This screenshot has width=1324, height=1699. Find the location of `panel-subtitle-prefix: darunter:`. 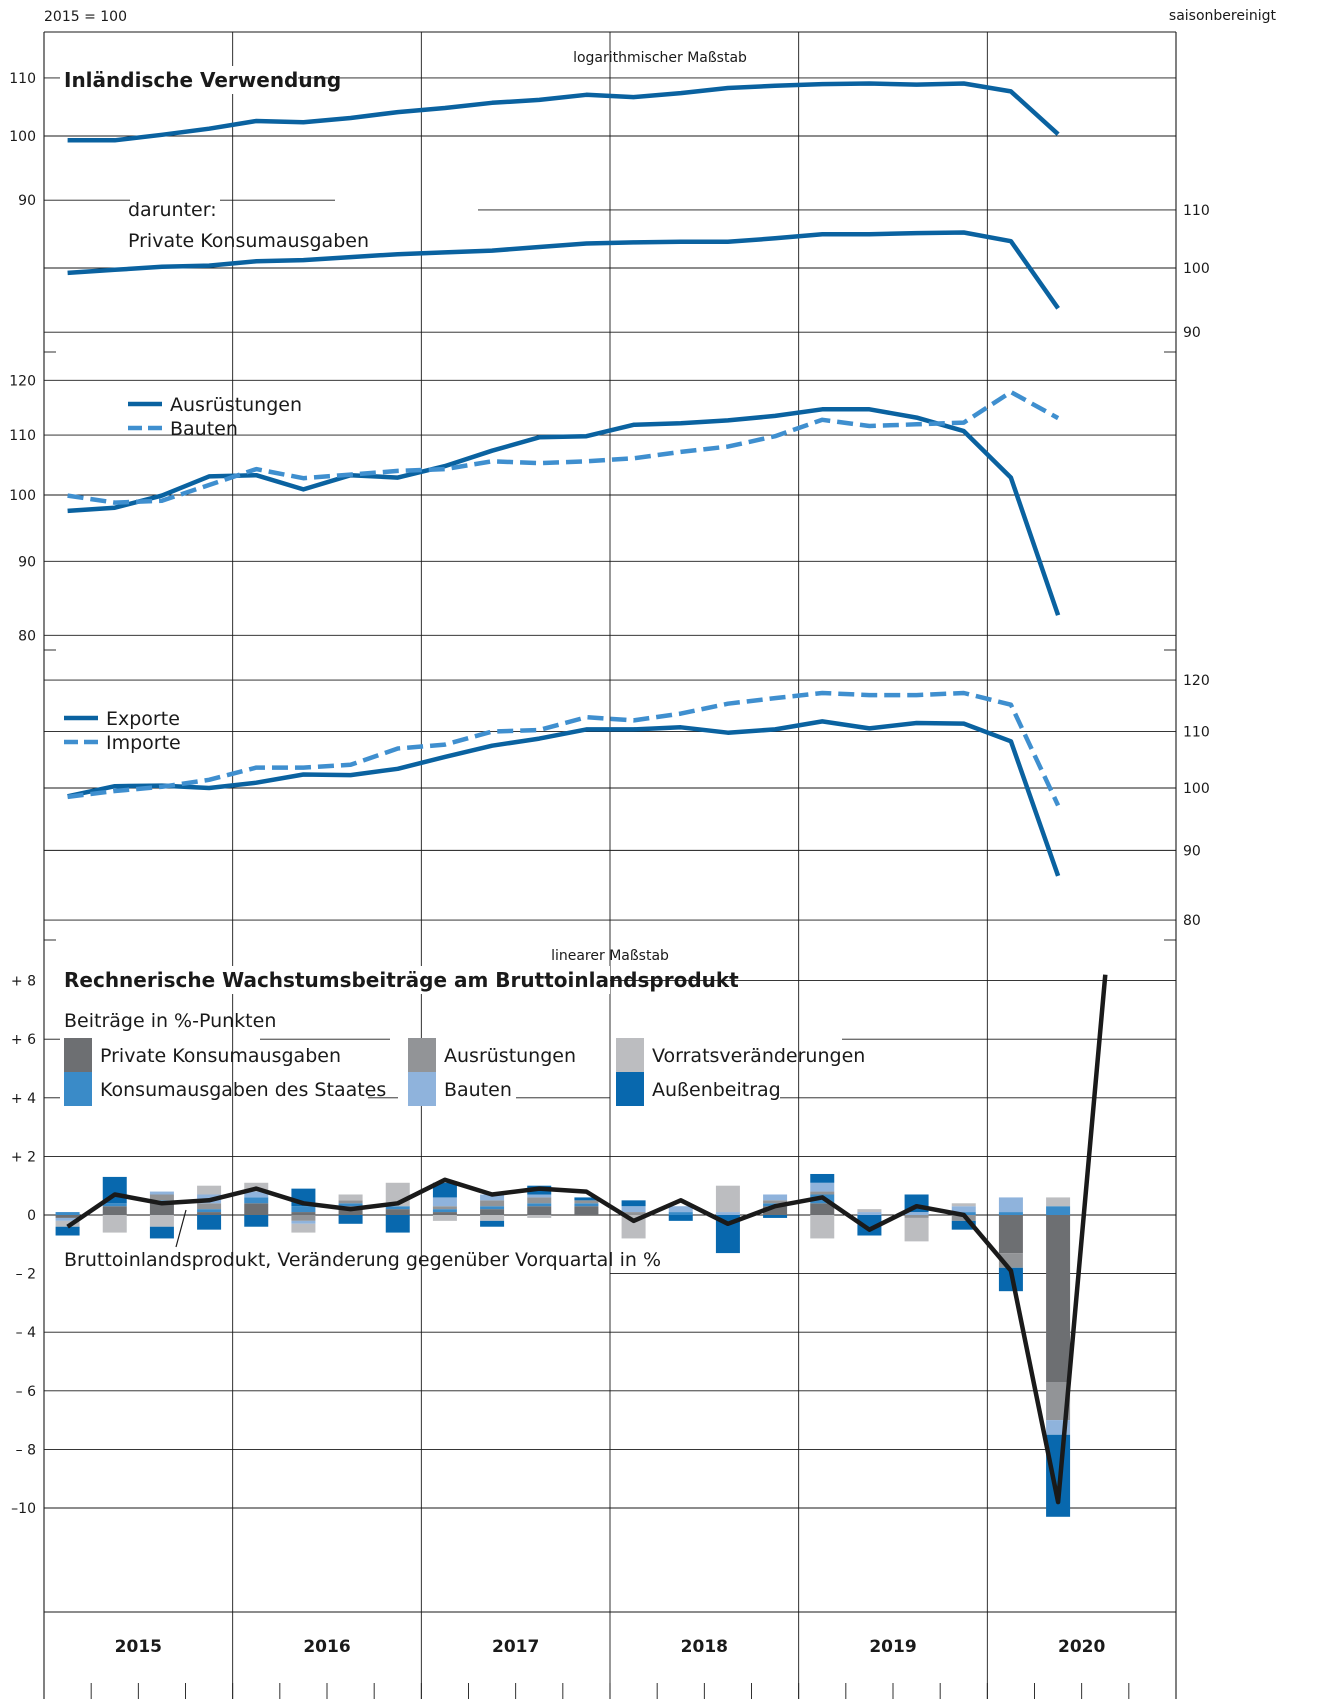

panel-subtitle-prefix: darunter: is located at coordinates (172, 210).